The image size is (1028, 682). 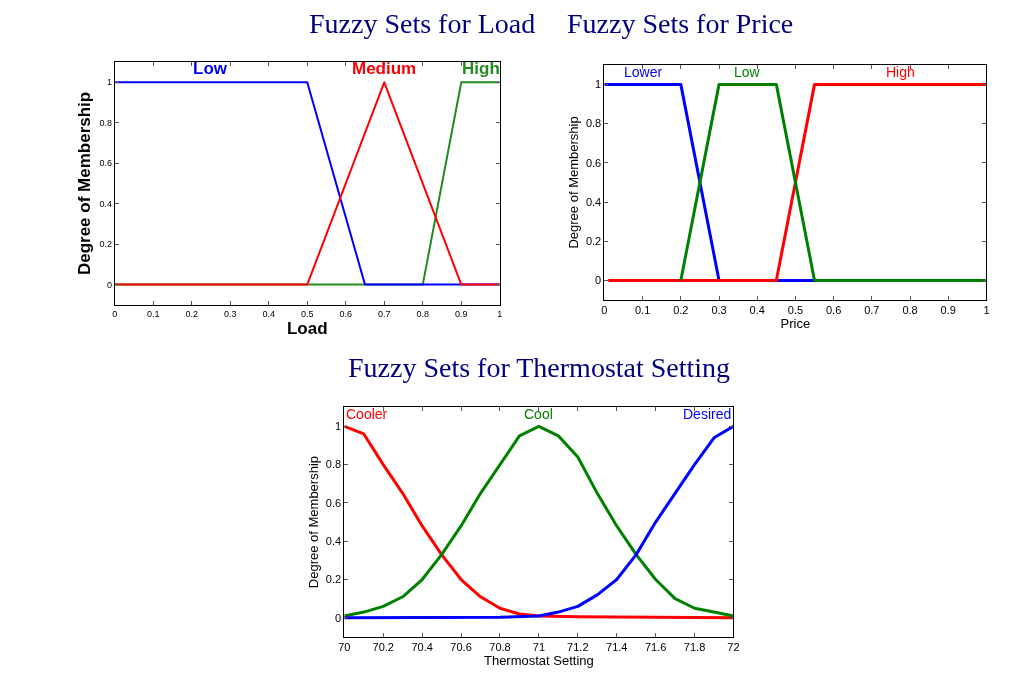 I want to click on series-label: Medium, so click(x=384, y=68).